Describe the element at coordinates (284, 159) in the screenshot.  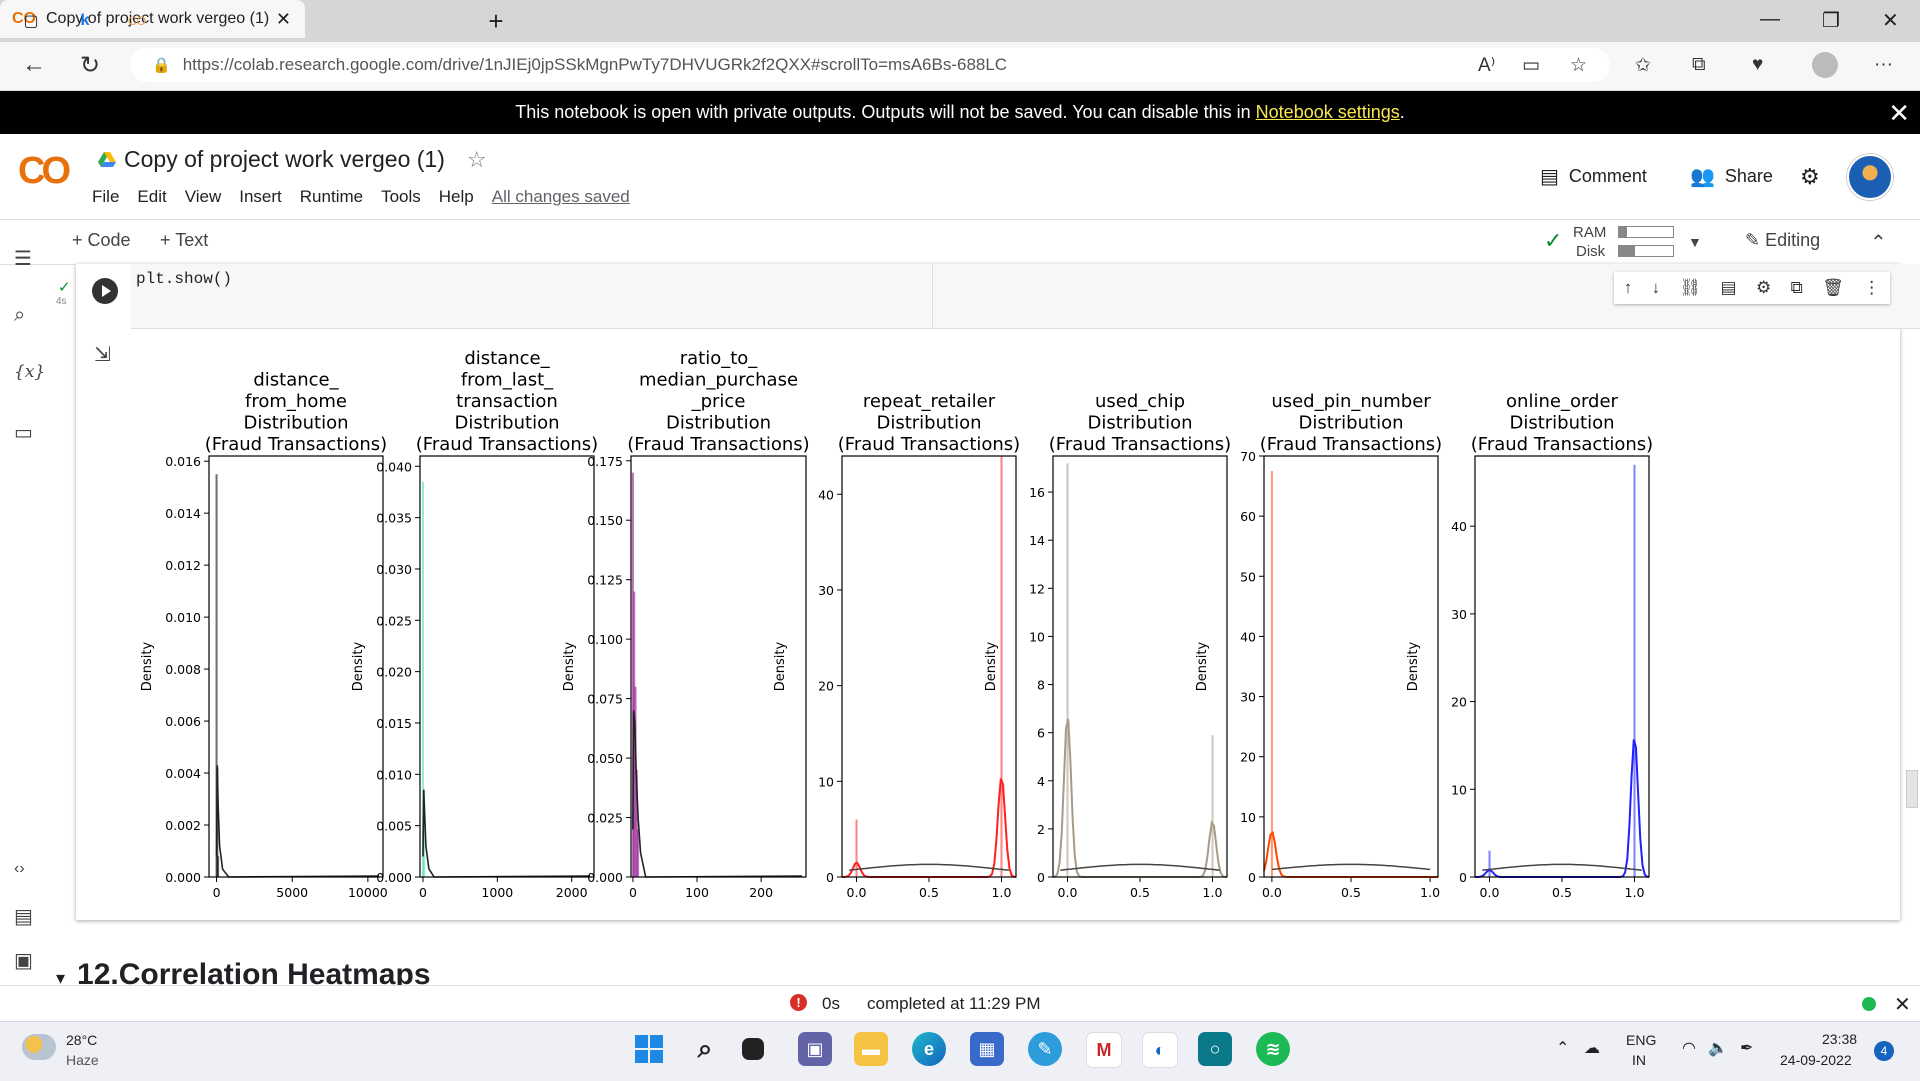
I see `notebook-title: Copy of project work vergeo (1)` at that location.